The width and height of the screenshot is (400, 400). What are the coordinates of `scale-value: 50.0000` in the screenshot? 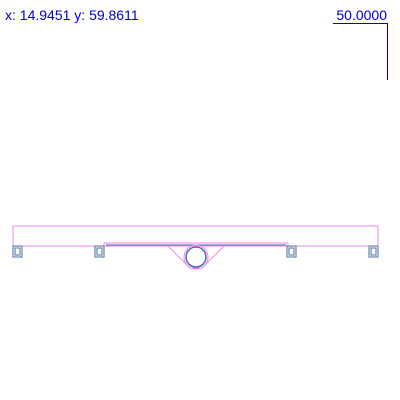 It's located at (361, 15).